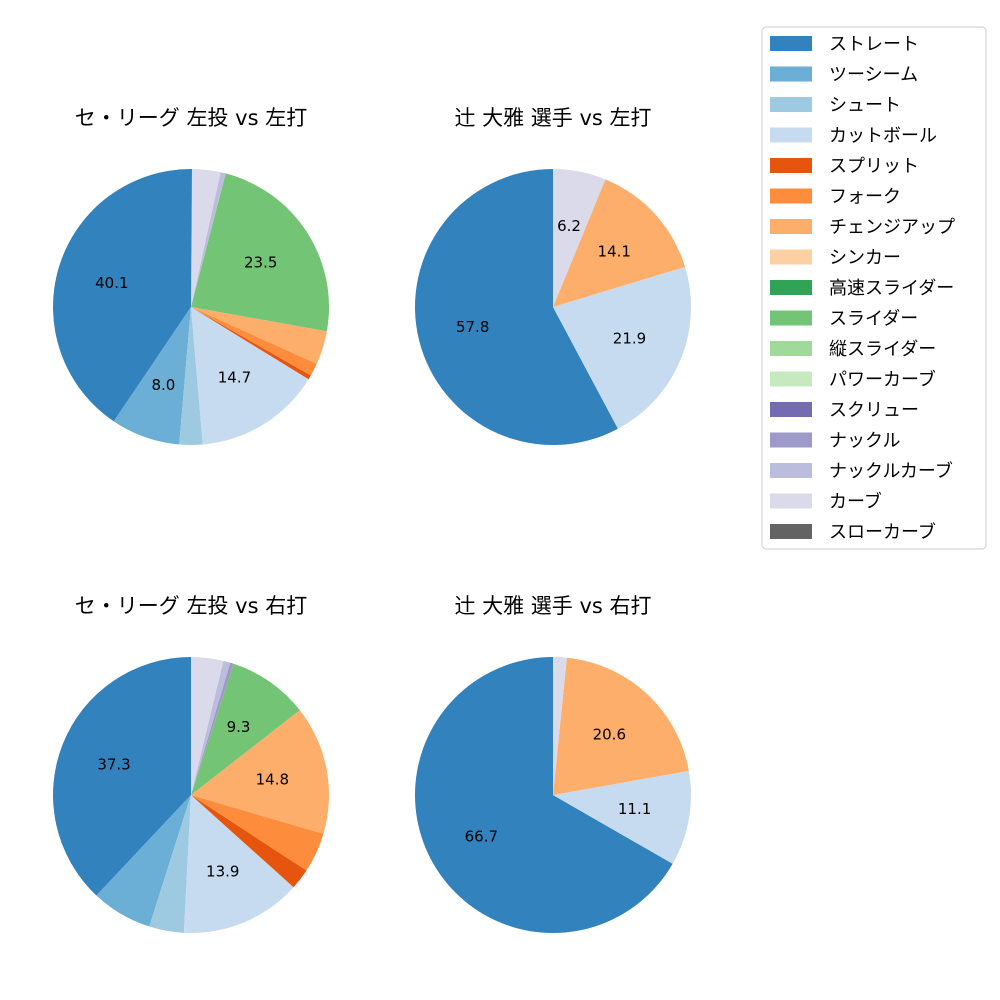  I want to click on panel-1-title: セ・リーグ 左投 vs 左打, so click(191, 118).